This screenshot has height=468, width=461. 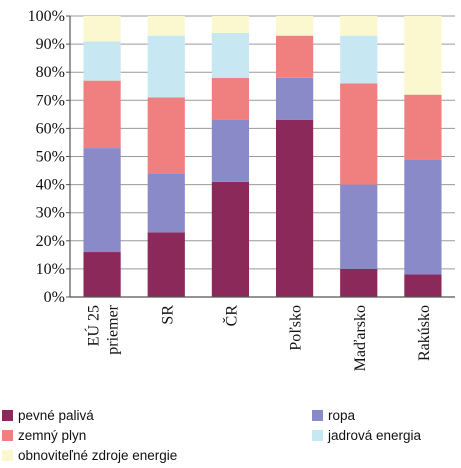 I want to click on y-tick-label: 40%, so click(x=50, y=185).